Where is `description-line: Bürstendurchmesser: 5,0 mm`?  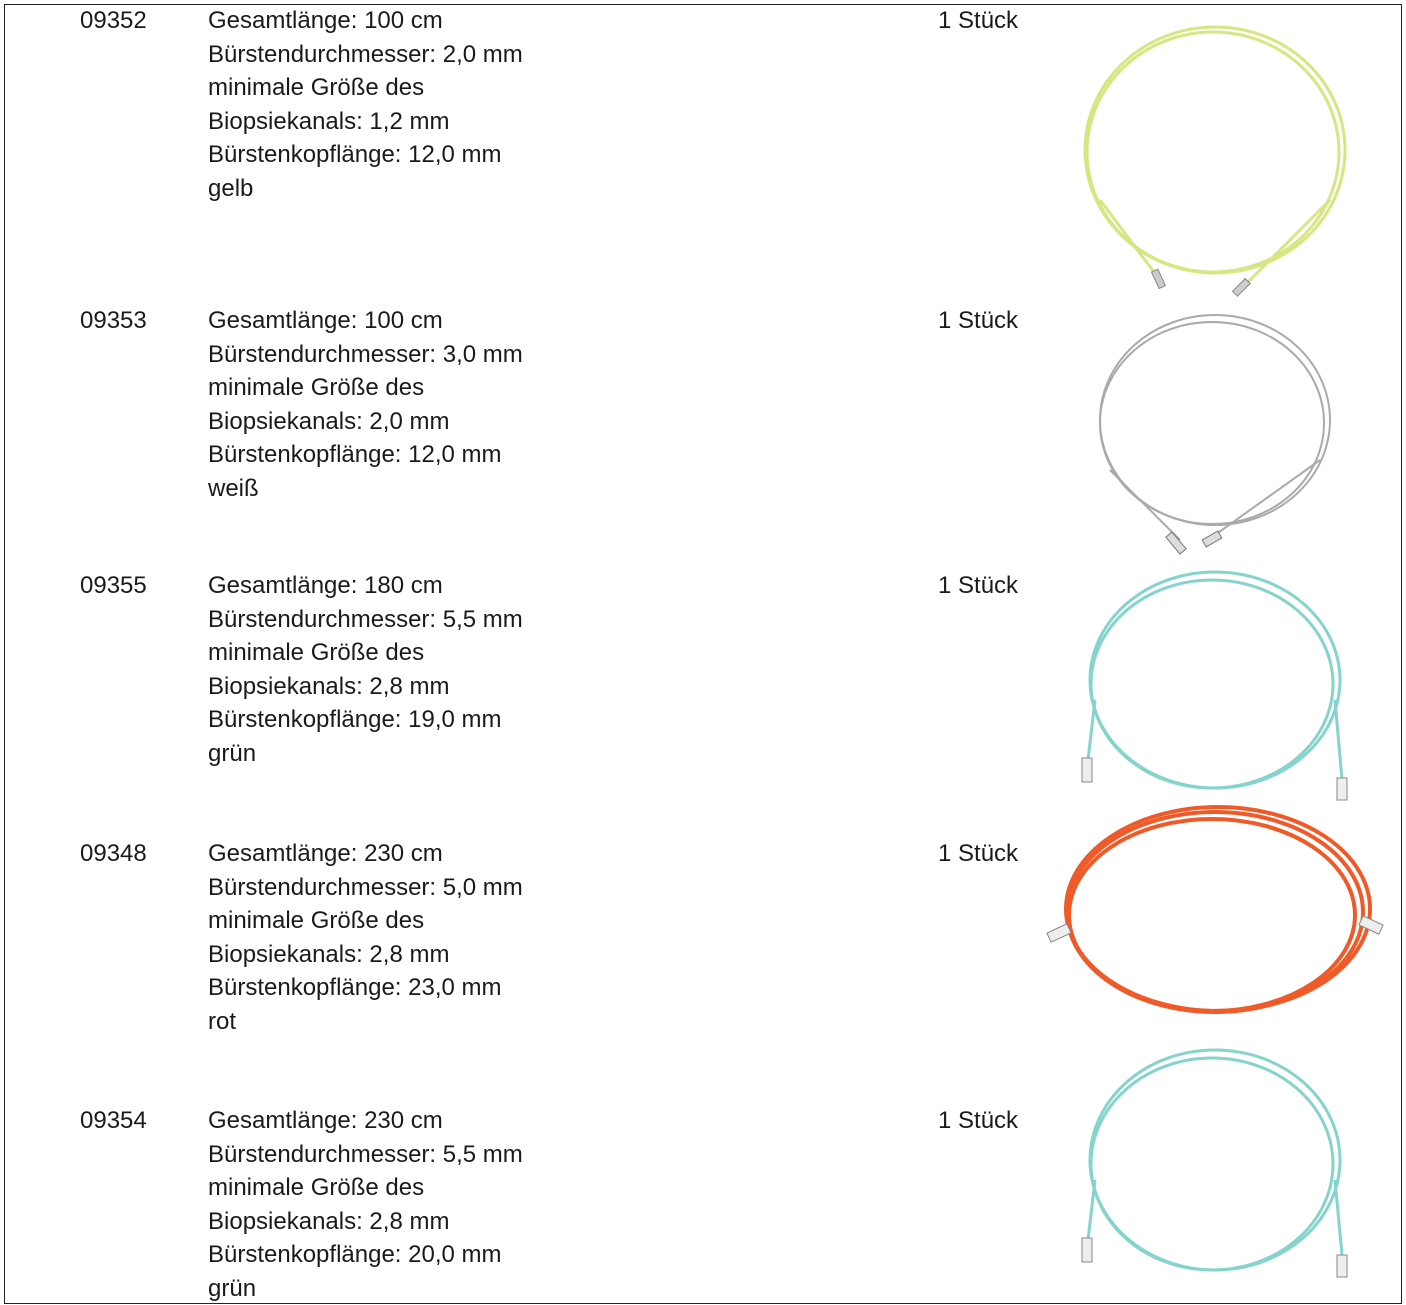 description-line: Bürstendurchmesser: 5,0 mm is located at coordinates (365, 887).